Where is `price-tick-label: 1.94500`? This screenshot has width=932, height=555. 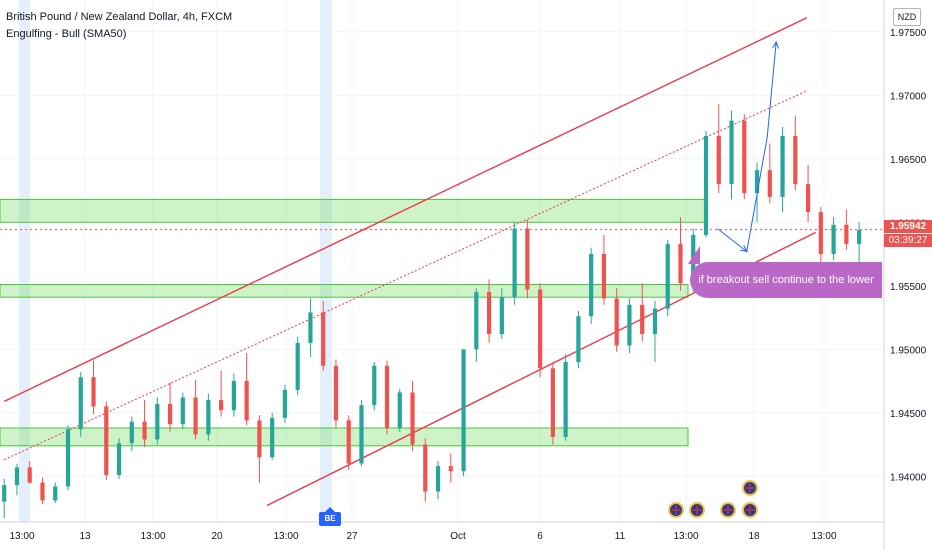 price-tick-label: 1.94500 is located at coordinates (908, 414).